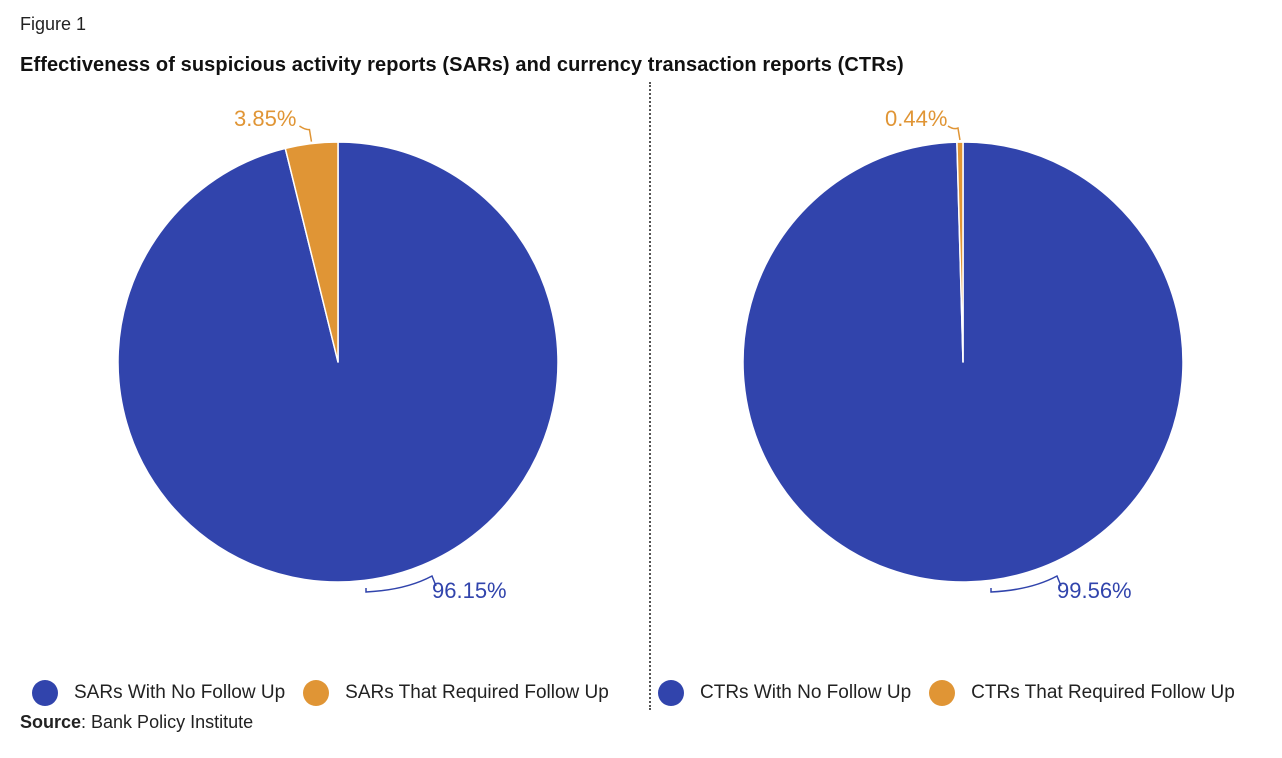 The image size is (1282, 758). Describe the element at coordinates (1026, 583) in the screenshot. I see `leader-line-ctrs-no-follow-up` at that location.